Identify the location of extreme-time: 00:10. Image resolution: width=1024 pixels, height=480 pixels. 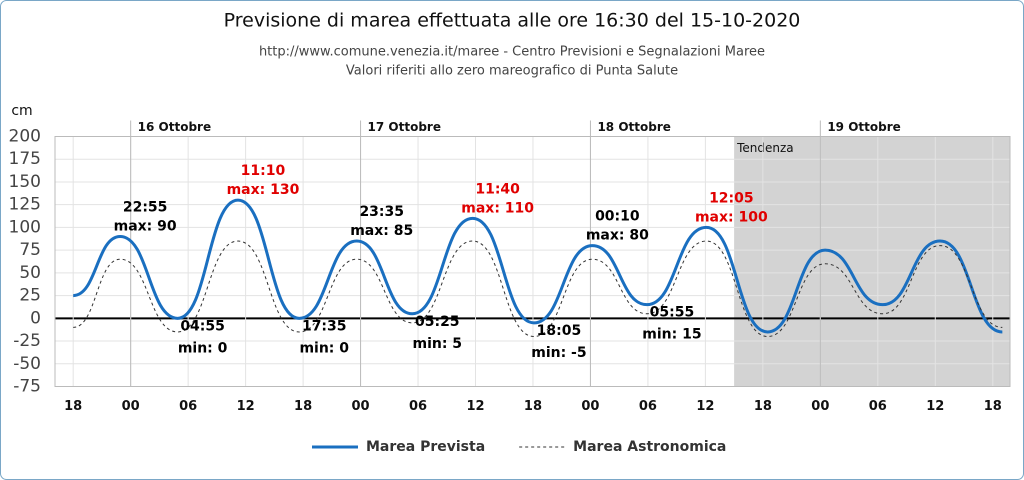
(617, 217).